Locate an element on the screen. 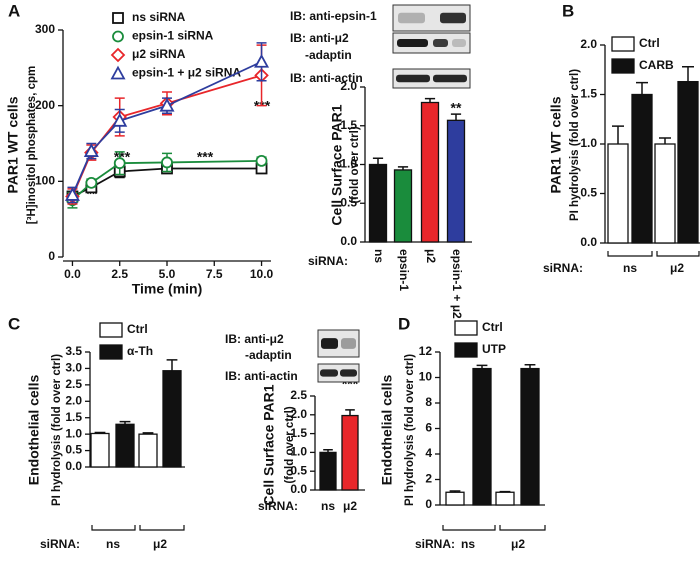 The height and width of the screenshot is (577, 700). panel-label: A is located at coordinates (14, 10).